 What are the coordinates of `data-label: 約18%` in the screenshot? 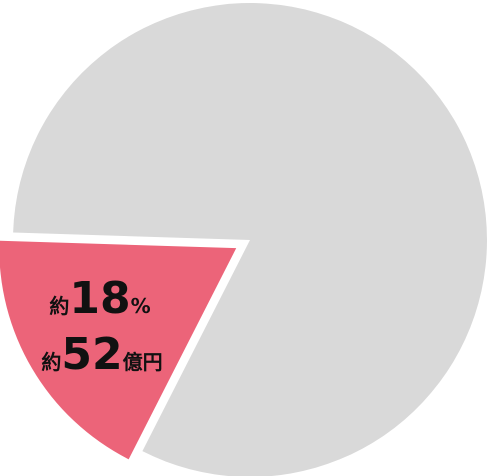 It's located at (99, 298).